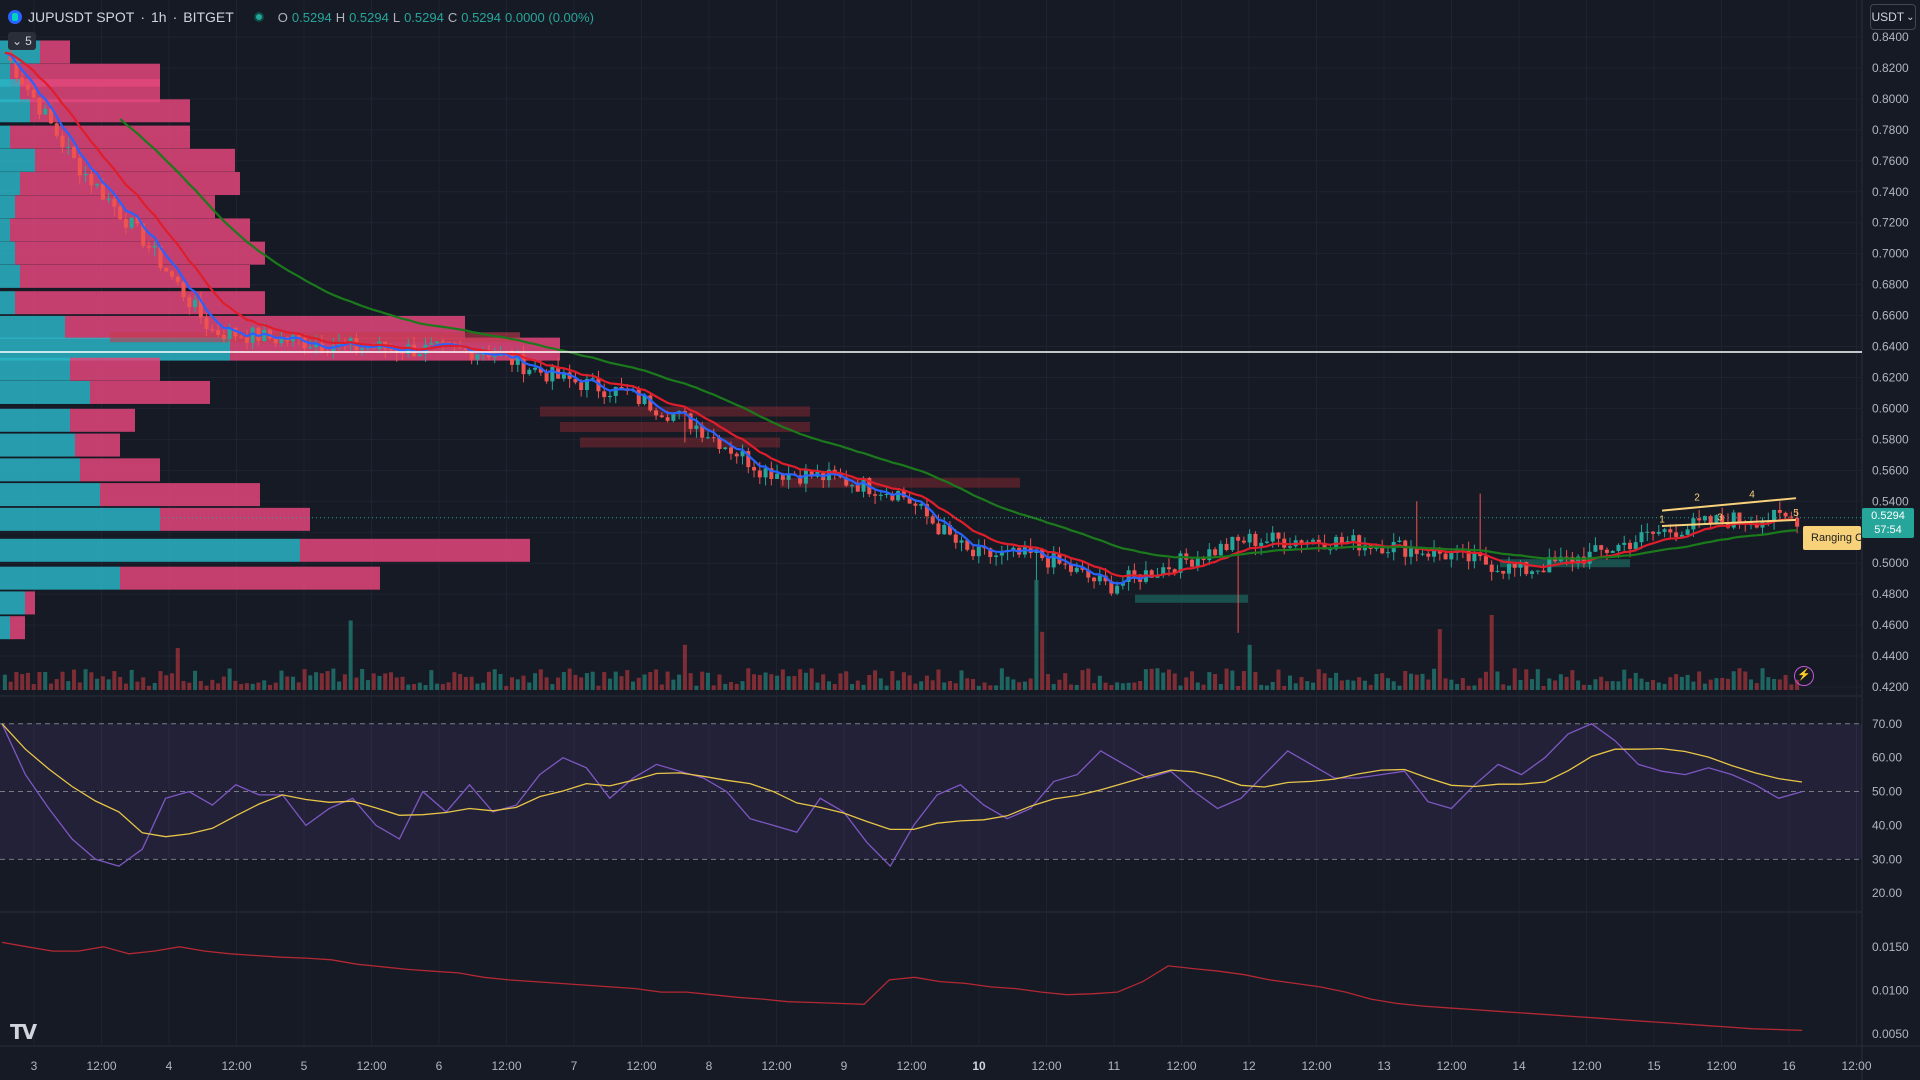  What do you see at coordinates (81, 17) in the screenshot?
I see `symbol-name: JUPUSDT SPOT` at bounding box center [81, 17].